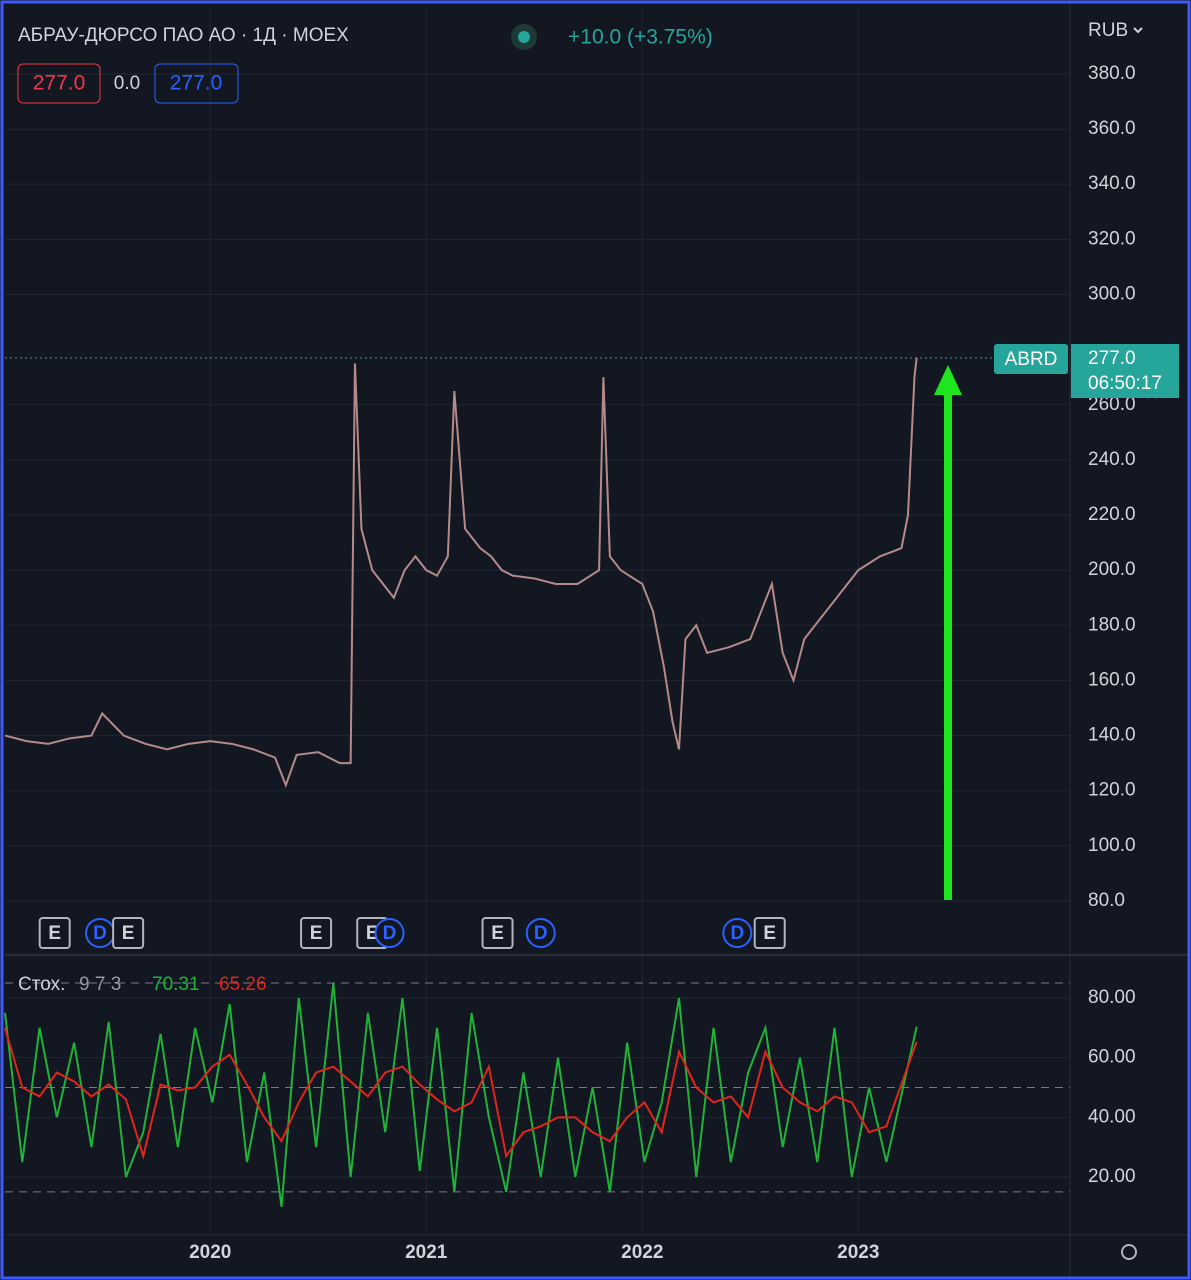  What do you see at coordinates (183, 35) in the screenshot?
I see `title: АБРАУ-ДЮРСО ПАО АО · 1Д · MOEX` at bounding box center [183, 35].